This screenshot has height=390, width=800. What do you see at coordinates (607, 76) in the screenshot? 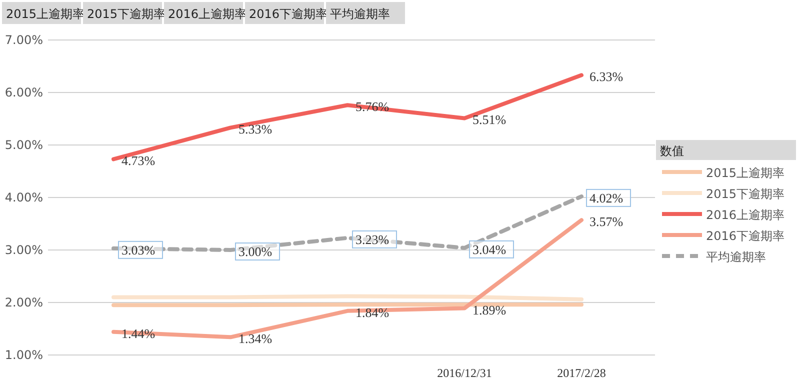
I see `data-label: 6.33%` at bounding box center [607, 76].